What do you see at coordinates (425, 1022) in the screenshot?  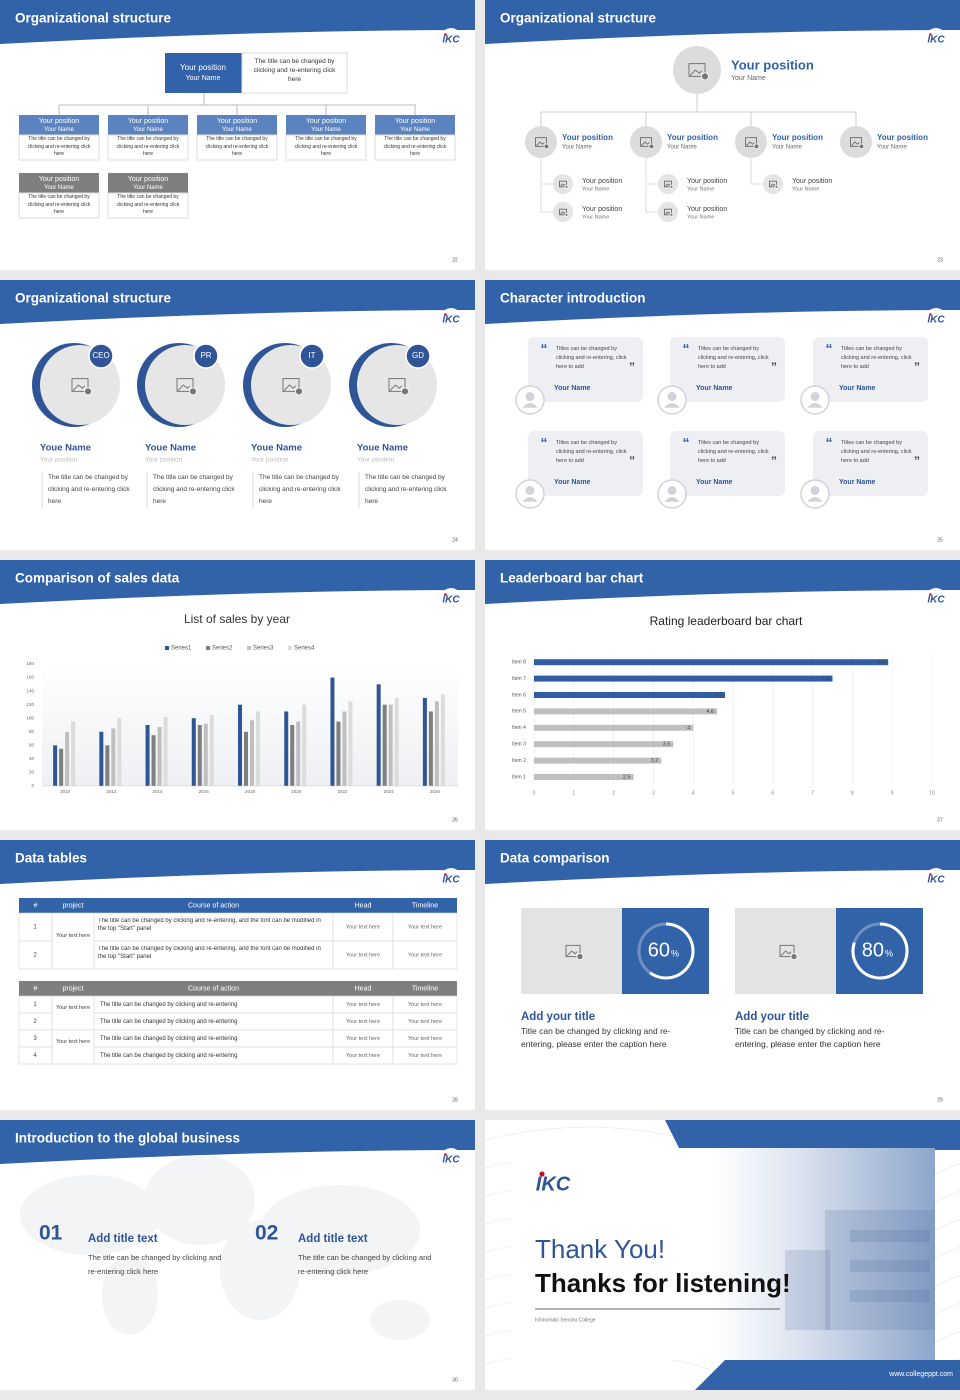 I see `timeline: Your text here` at bounding box center [425, 1022].